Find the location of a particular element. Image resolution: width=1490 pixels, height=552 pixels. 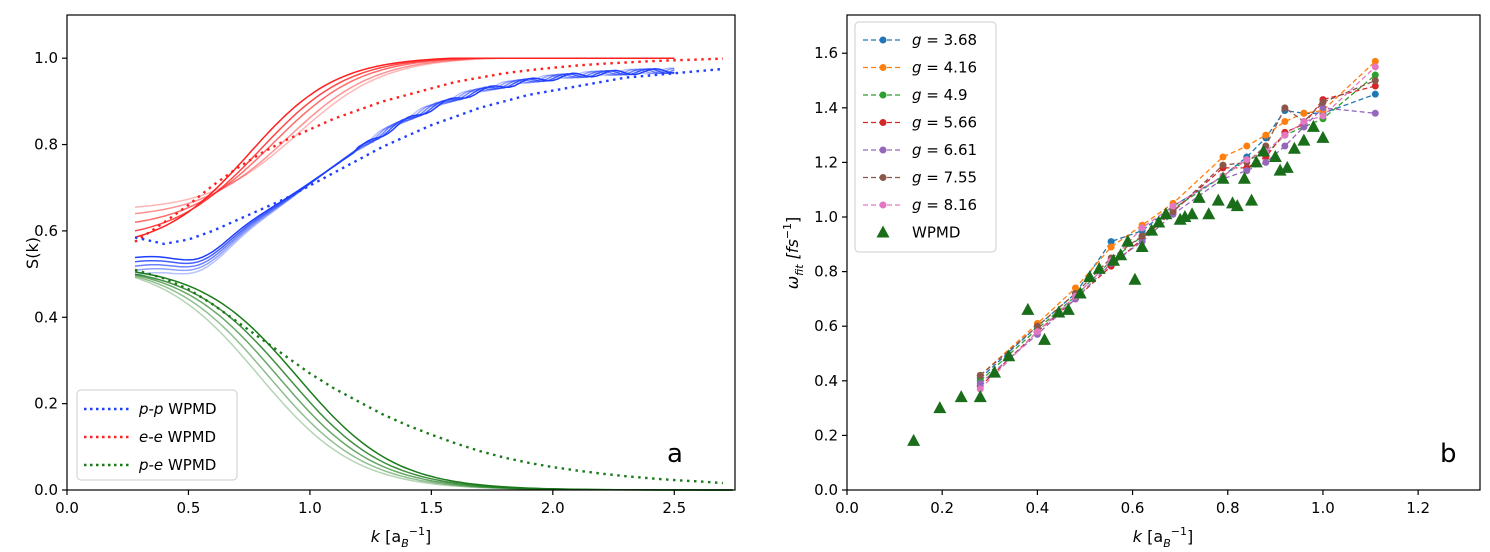

b-ytick-label: 1.4 is located at coordinates (826, 108).